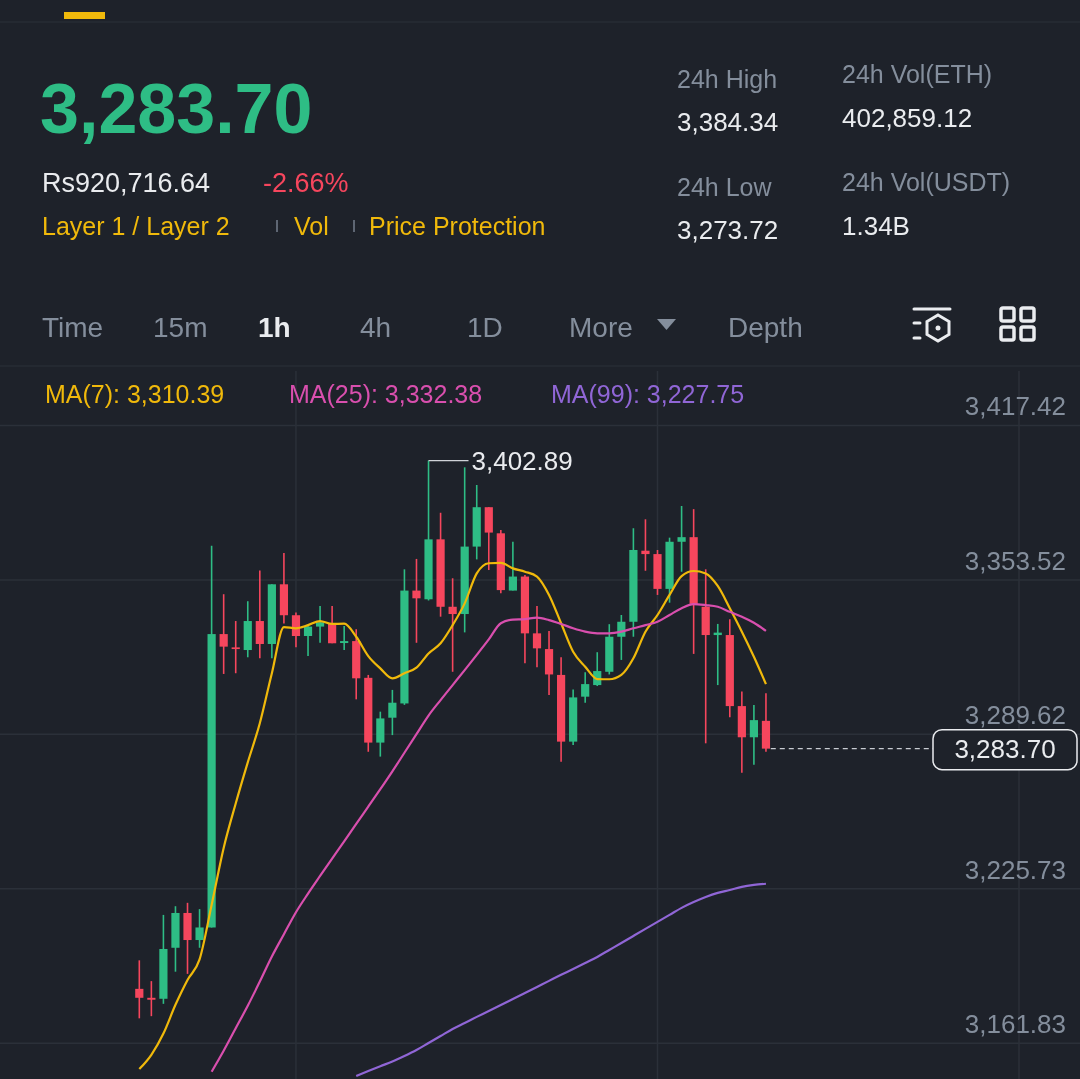 The width and height of the screenshot is (1080, 1079). Describe the element at coordinates (136, 226) in the screenshot. I see `text: Layer 1 / Layer 2` at that location.